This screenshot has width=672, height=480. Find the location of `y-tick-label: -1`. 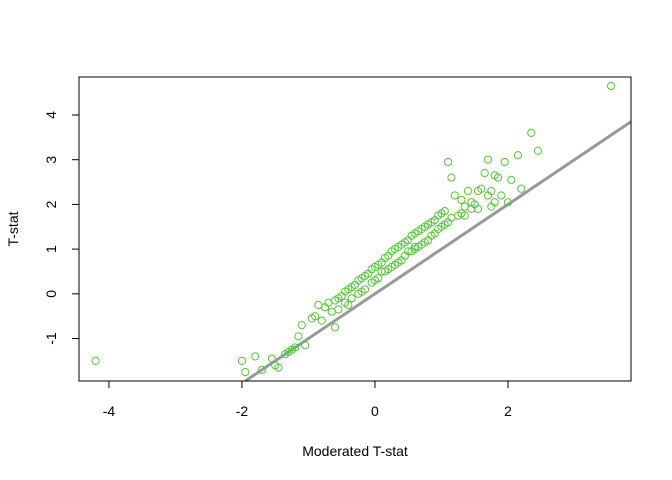

y-tick-label: -1 is located at coordinates (51, 338).